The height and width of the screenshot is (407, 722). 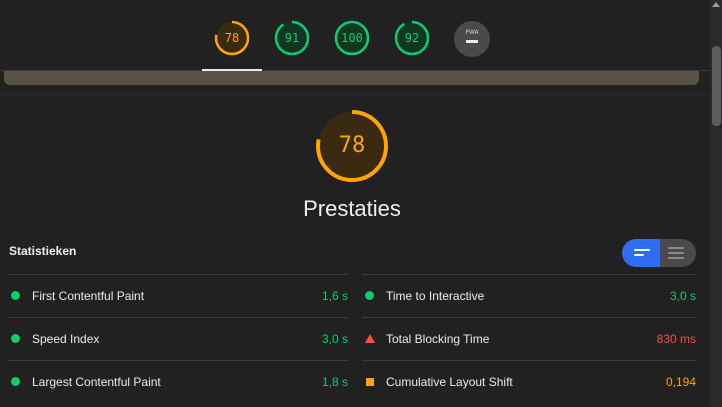 I want to click on list-view-icon, so click(x=641, y=253).